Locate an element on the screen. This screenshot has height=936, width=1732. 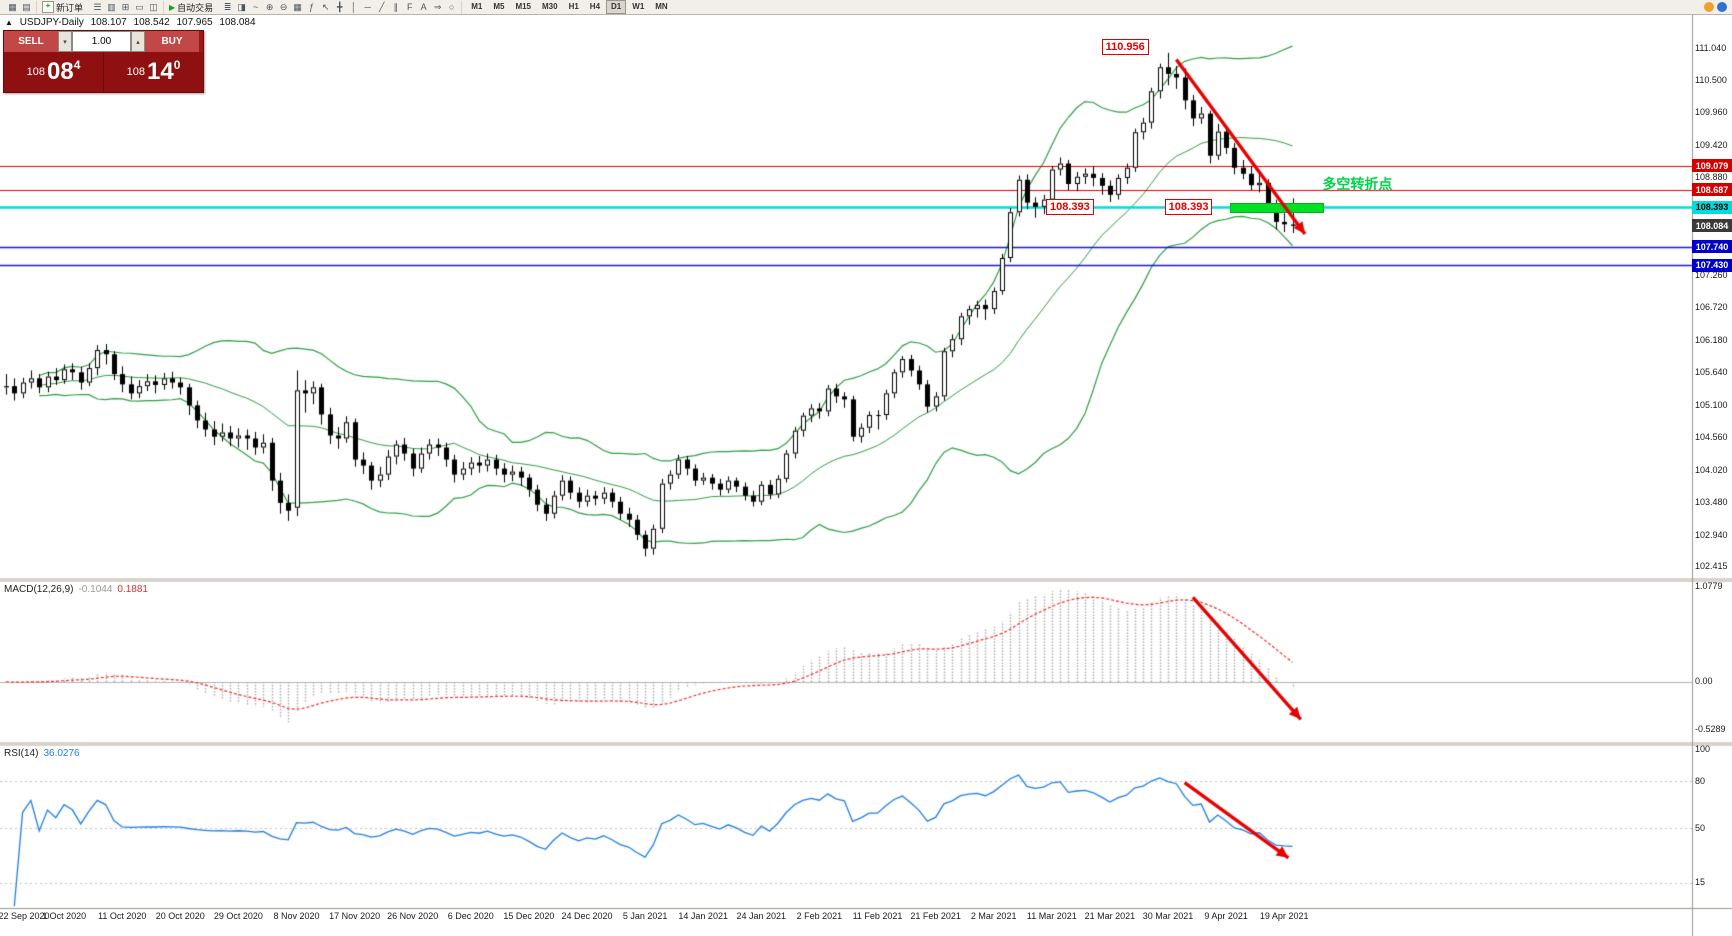
timeframe-button-m5: M5 is located at coordinates (499, 6).